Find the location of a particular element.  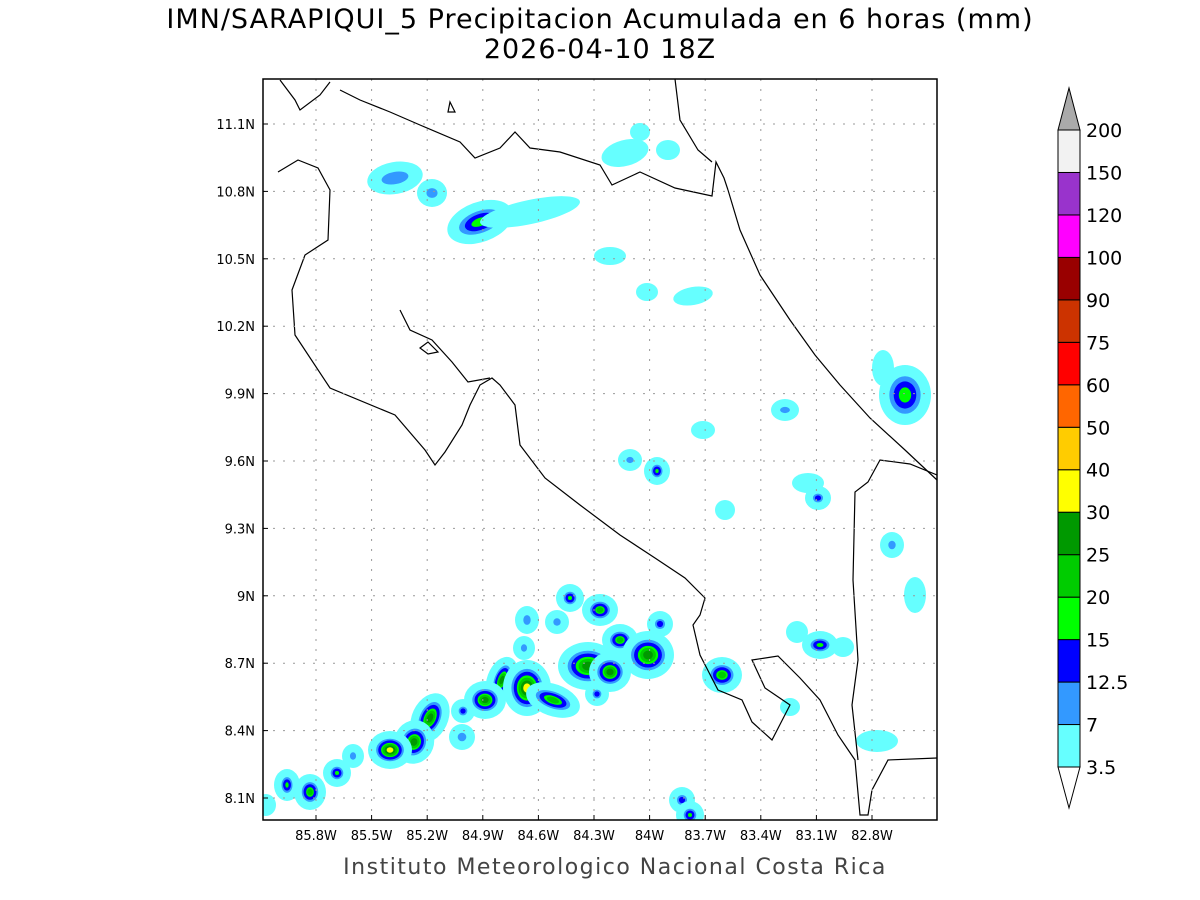

lat-tick-label: 10.2N is located at coordinates (235, 327).